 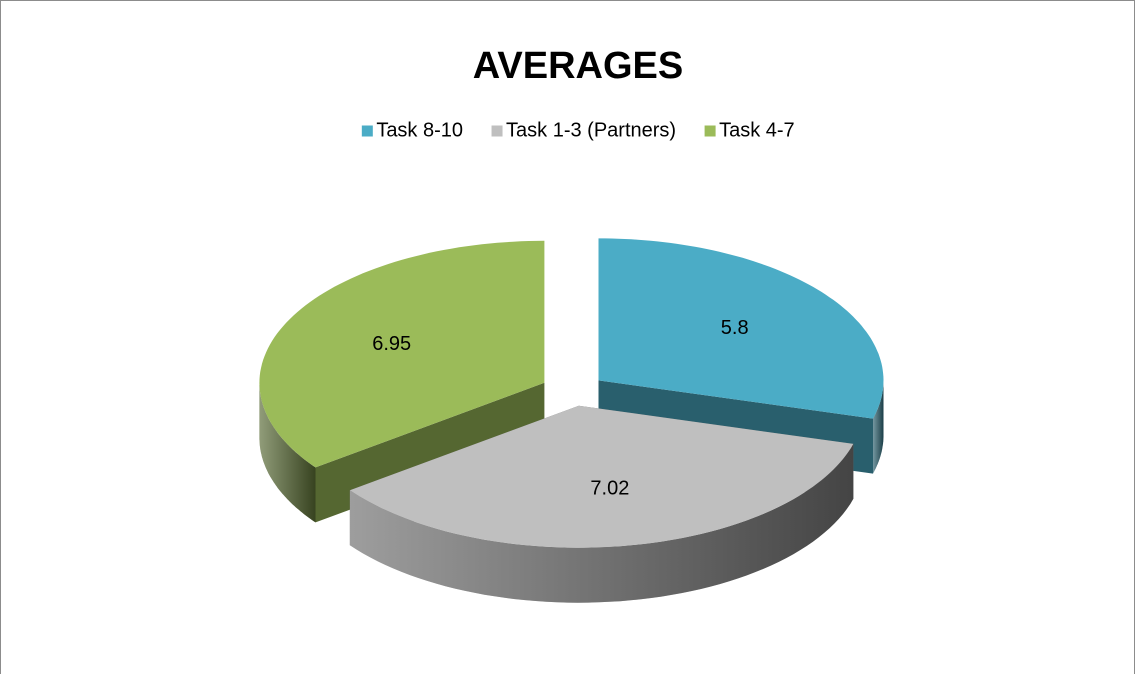 I want to click on legend-label: Task 8-10, so click(x=419, y=130).